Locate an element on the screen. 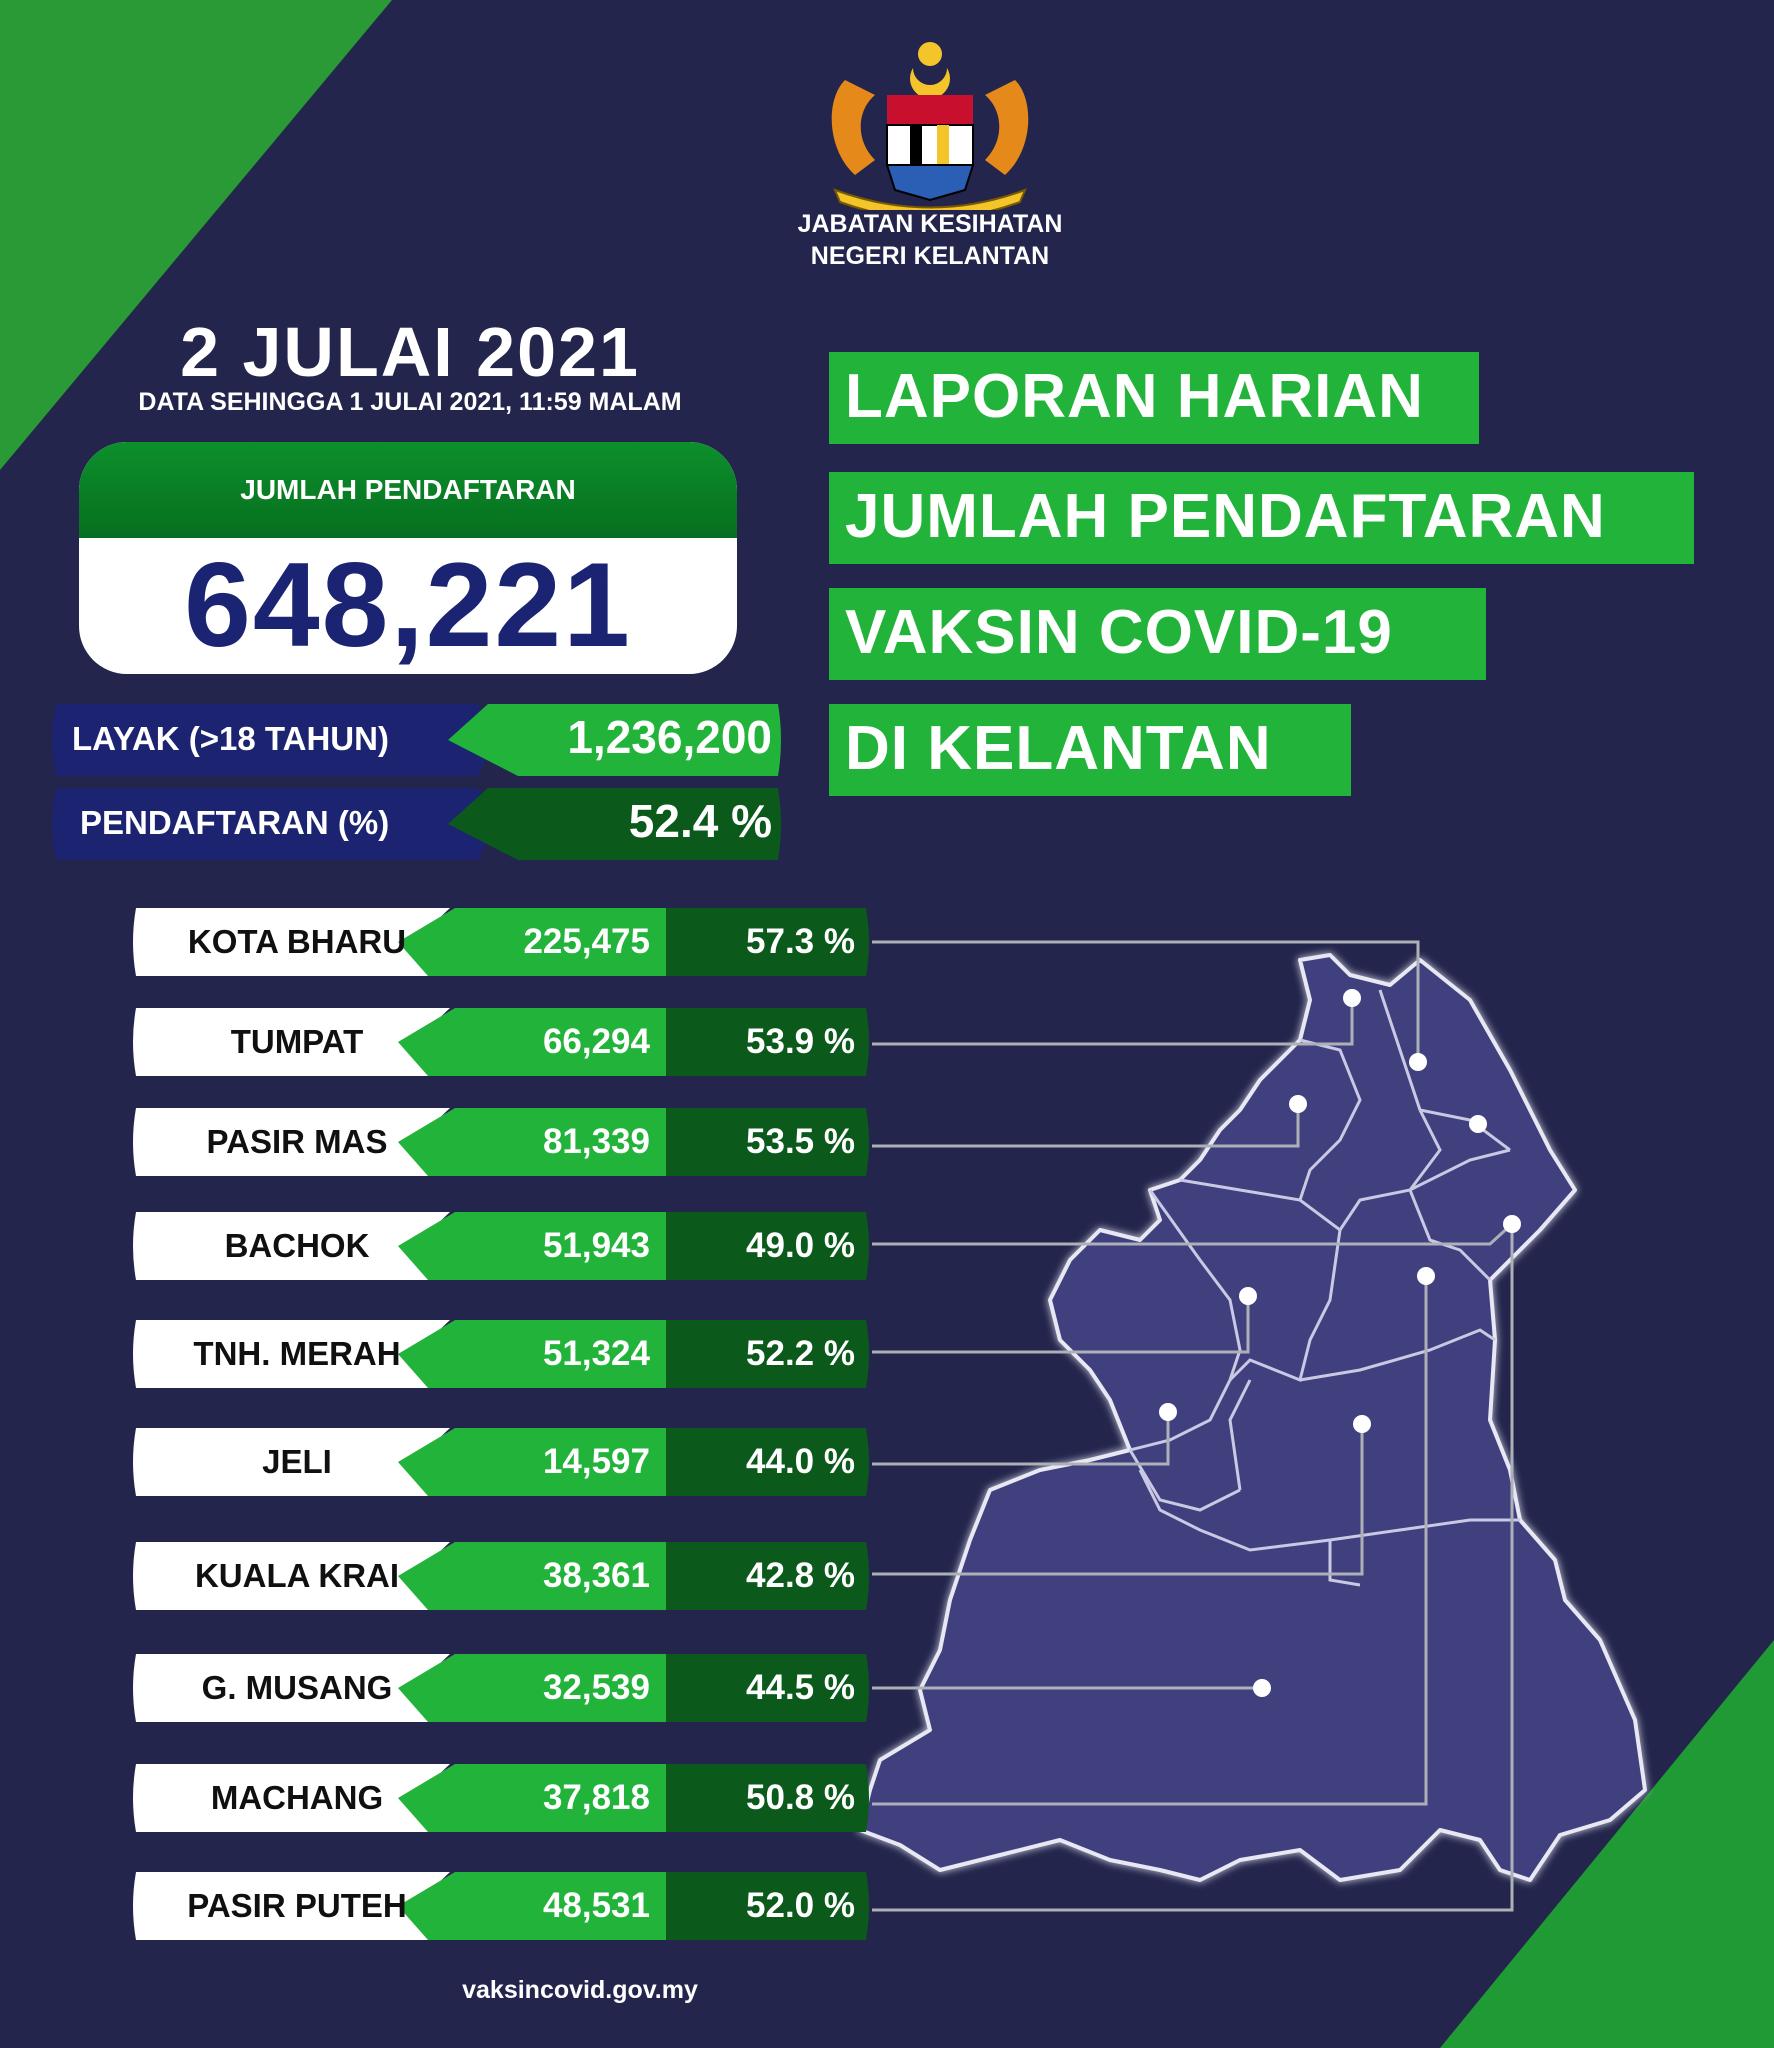  district-row: MACHANG 37,818 50.8 % is located at coordinates (440, 1798).